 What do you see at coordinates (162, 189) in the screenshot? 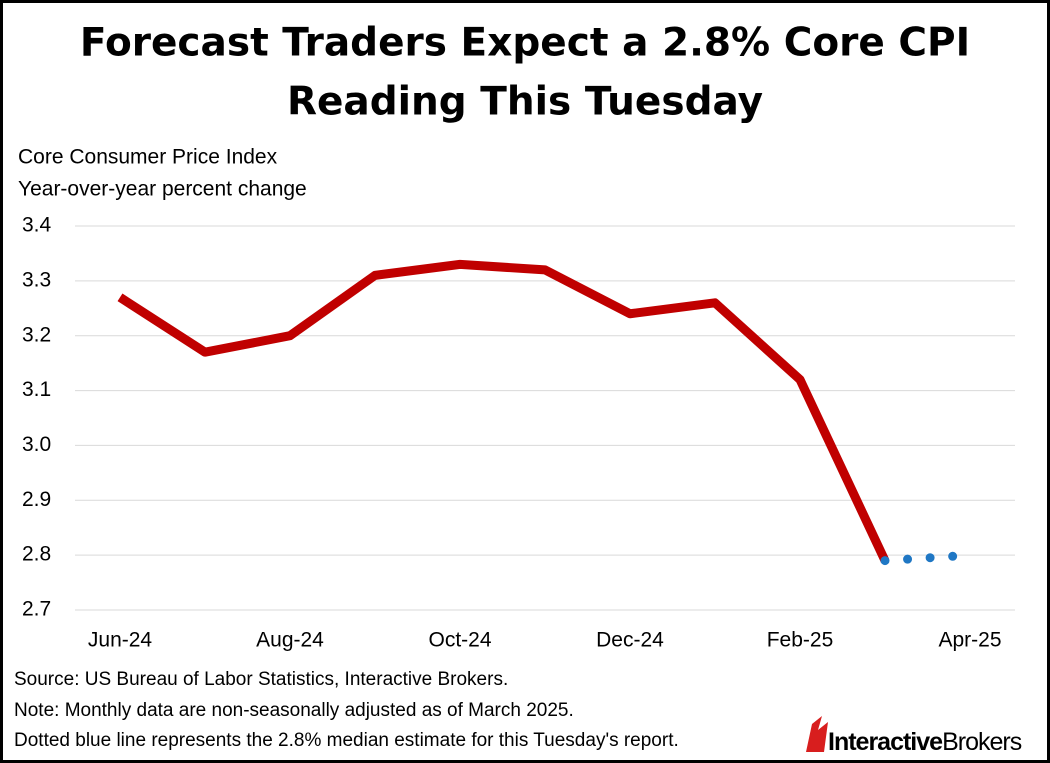
I see `y-axis-label: Year-over-year percent change` at bounding box center [162, 189].